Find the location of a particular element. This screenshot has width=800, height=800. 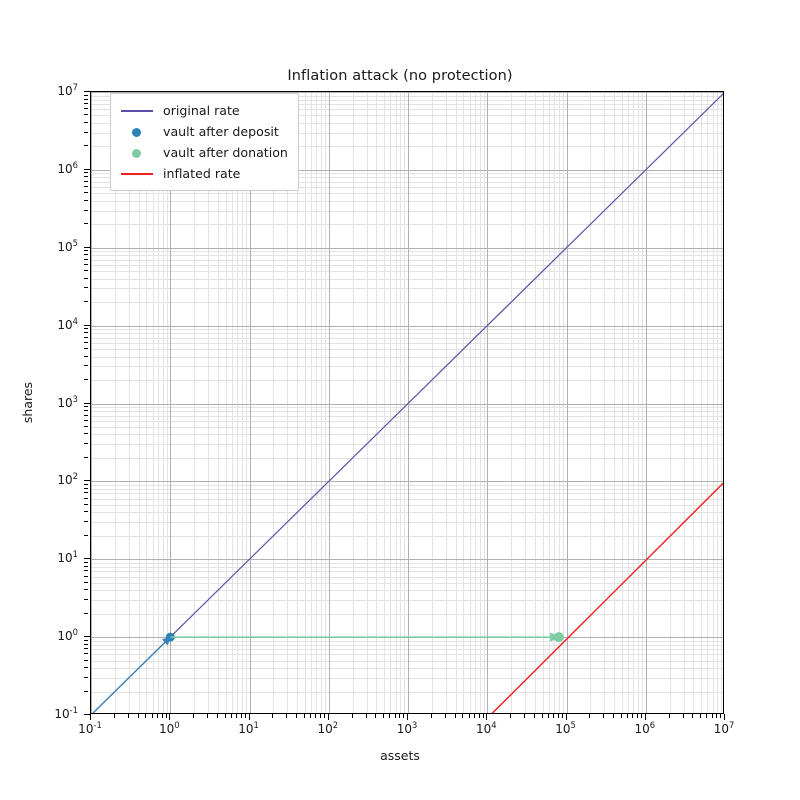

legend-item-vault-after-donation: vault after donation is located at coordinates (203, 152).